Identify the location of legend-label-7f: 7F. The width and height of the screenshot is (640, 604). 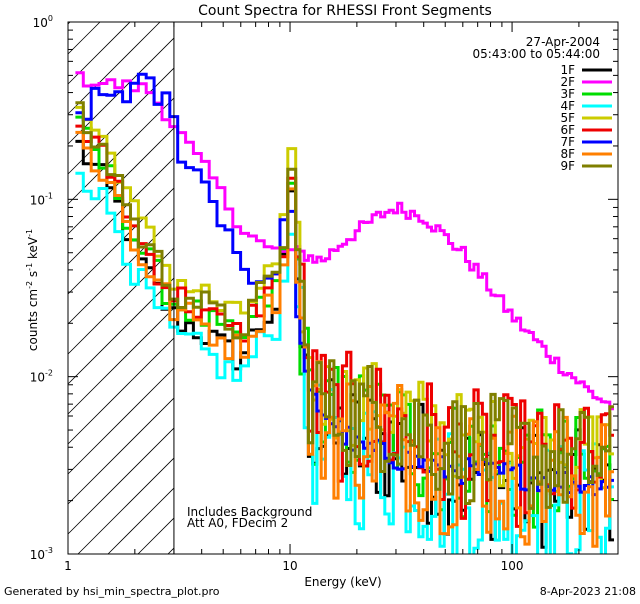
(567, 142).